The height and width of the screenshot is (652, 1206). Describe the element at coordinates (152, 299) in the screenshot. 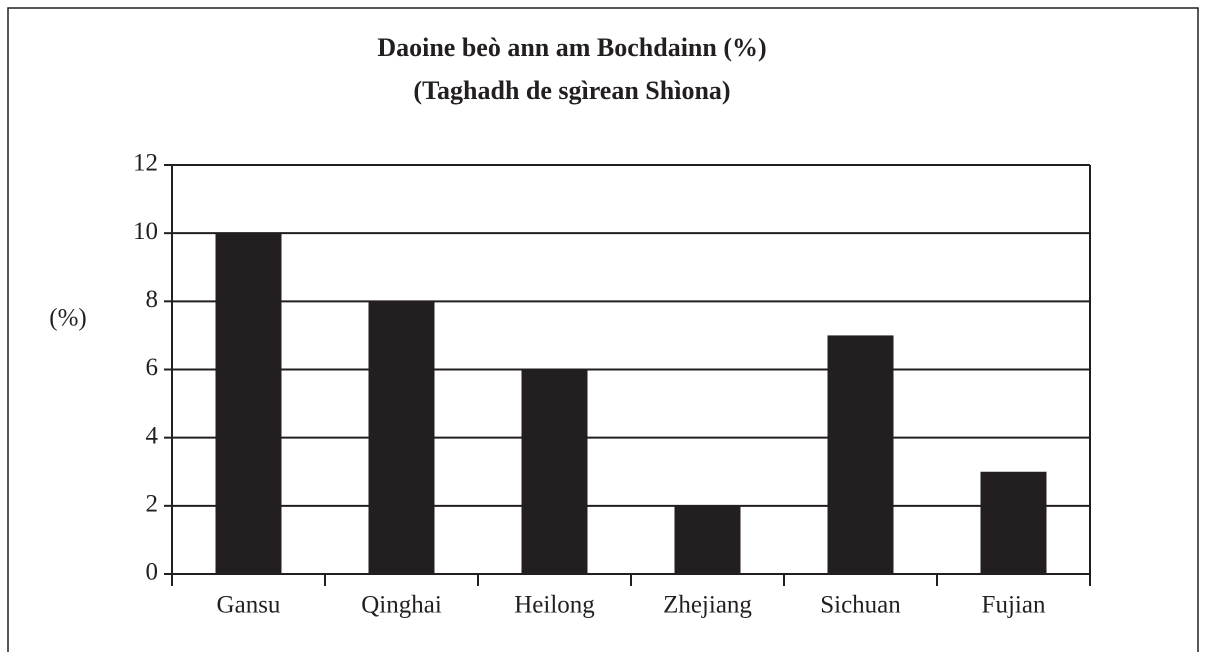

I see `y-tick-label: 8` at that location.